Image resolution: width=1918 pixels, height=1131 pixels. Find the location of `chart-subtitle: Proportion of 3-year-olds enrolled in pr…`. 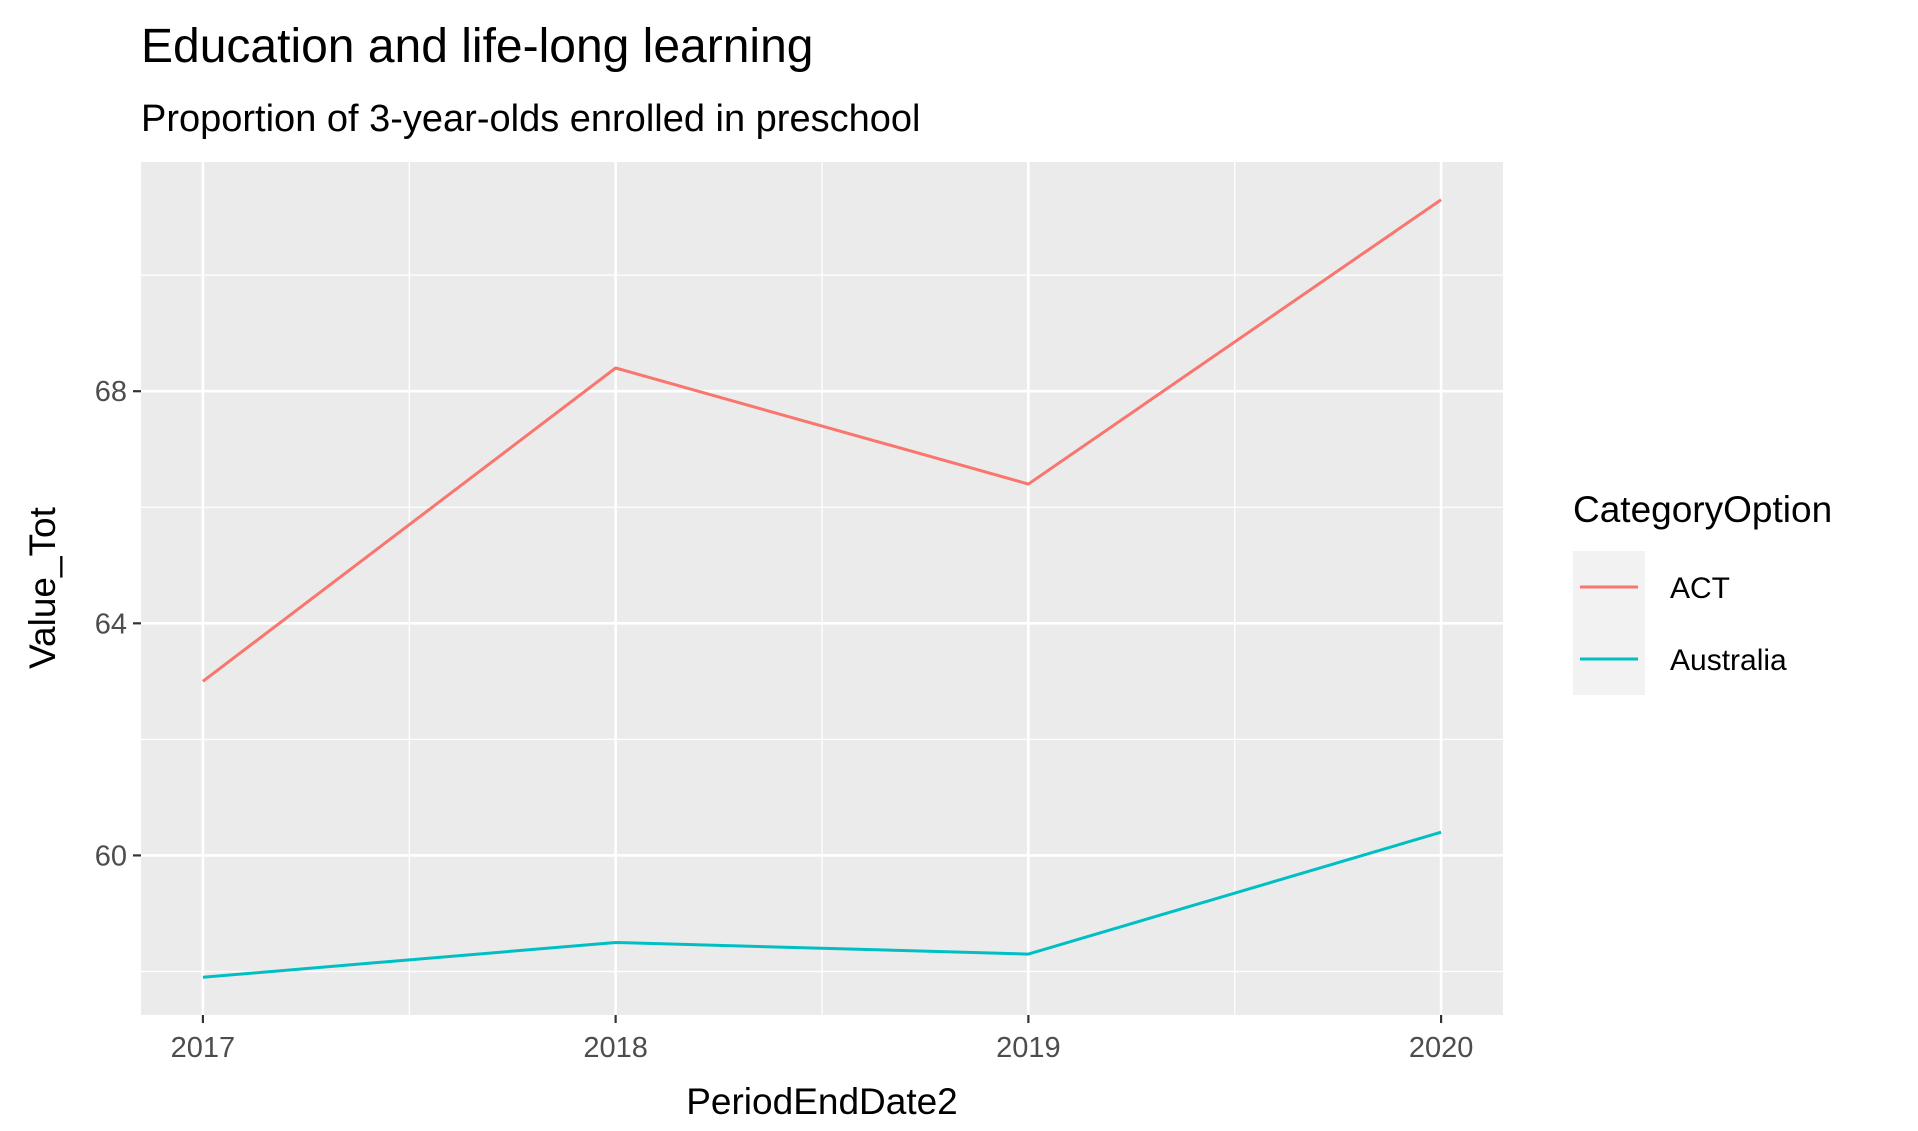

chart-subtitle: Proportion of 3-year-olds enrolled in pr… is located at coordinates (530, 119).